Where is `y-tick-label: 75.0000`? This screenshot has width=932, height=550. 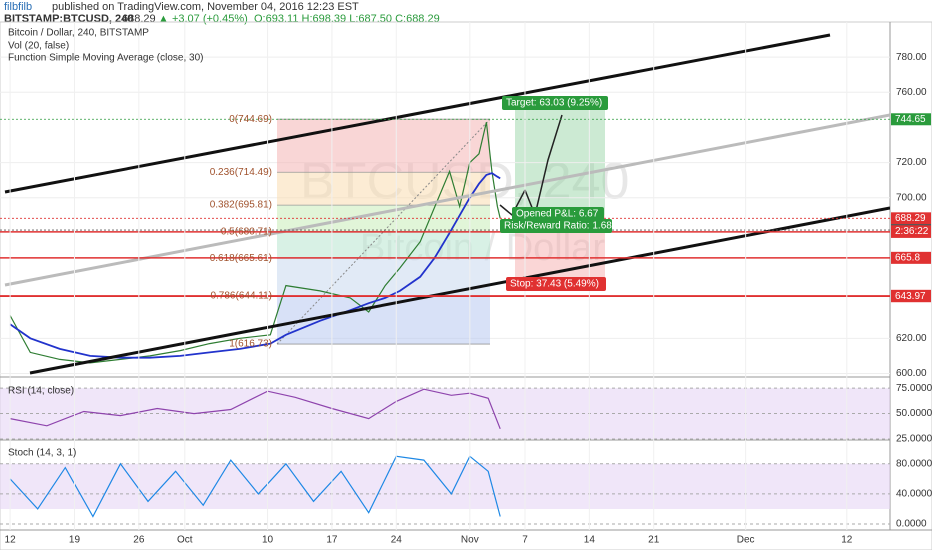 y-tick-label: 75.0000 is located at coordinates (914, 388).